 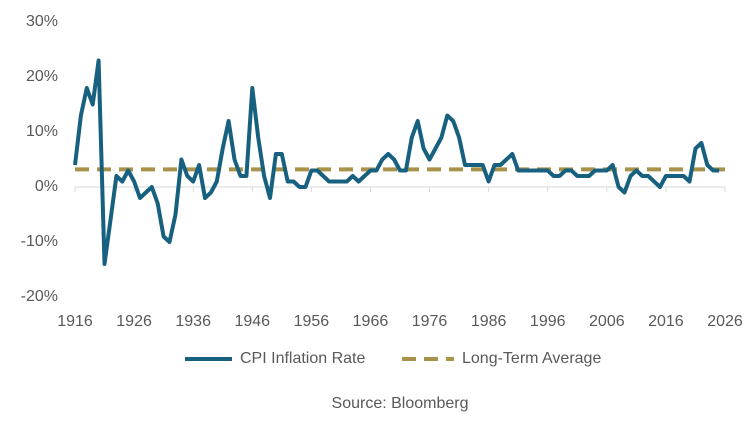 What do you see at coordinates (548, 321) in the screenshot?
I see `x-tick-label: 1996` at bounding box center [548, 321].